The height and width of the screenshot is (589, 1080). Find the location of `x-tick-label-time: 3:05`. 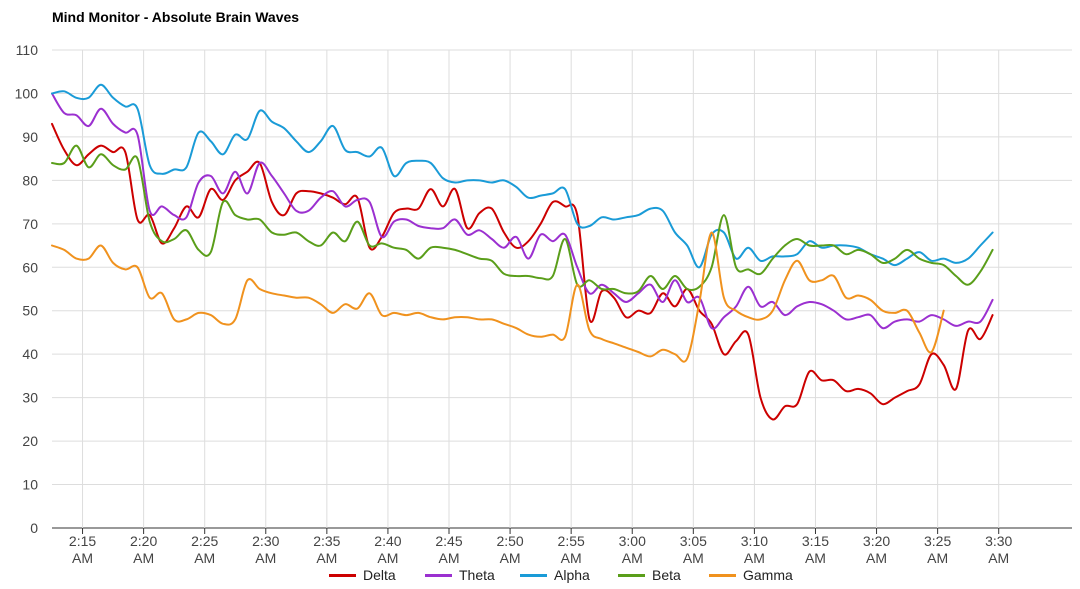

x-tick-label-time: 3:05 is located at coordinates (693, 541).